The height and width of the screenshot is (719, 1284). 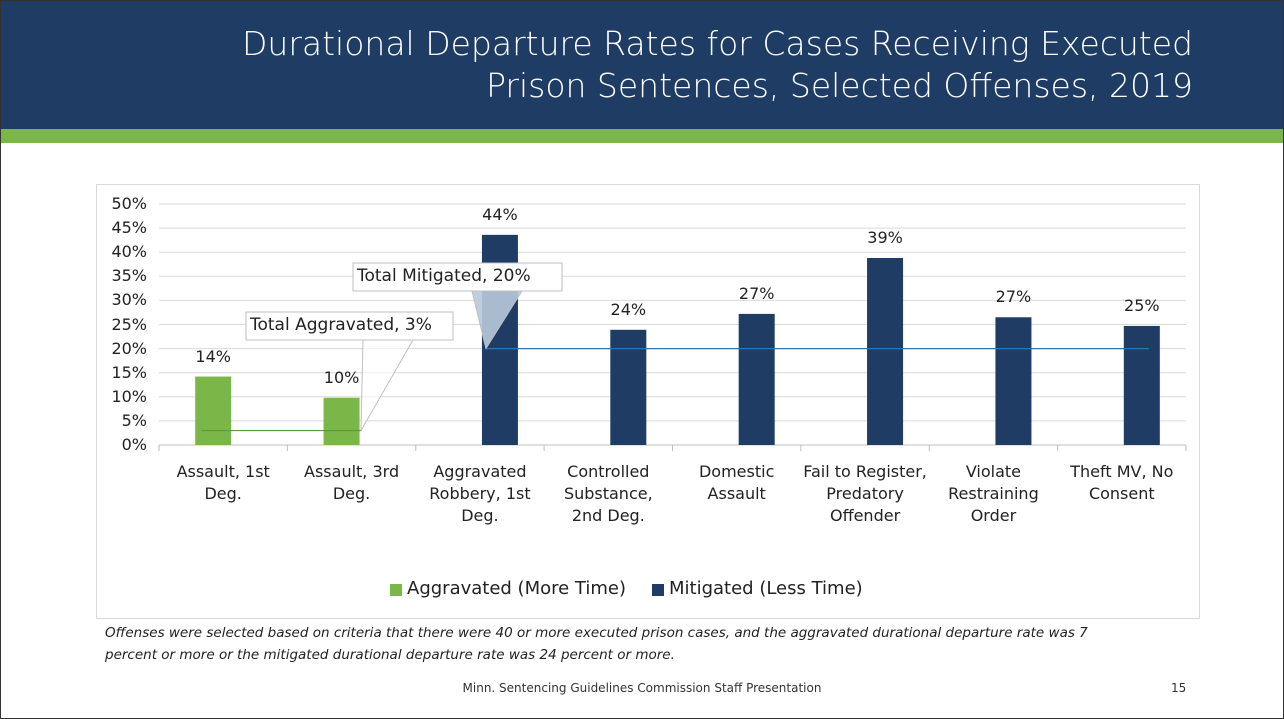 What do you see at coordinates (993, 493) in the screenshot?
I see `x-tick-label: Violate Restraining Order` at bounding box center [993, 493].